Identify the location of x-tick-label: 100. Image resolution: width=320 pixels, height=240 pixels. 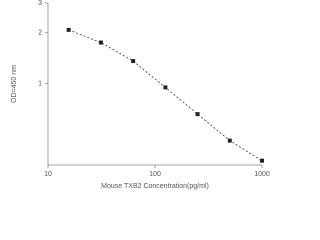
(155, 174).